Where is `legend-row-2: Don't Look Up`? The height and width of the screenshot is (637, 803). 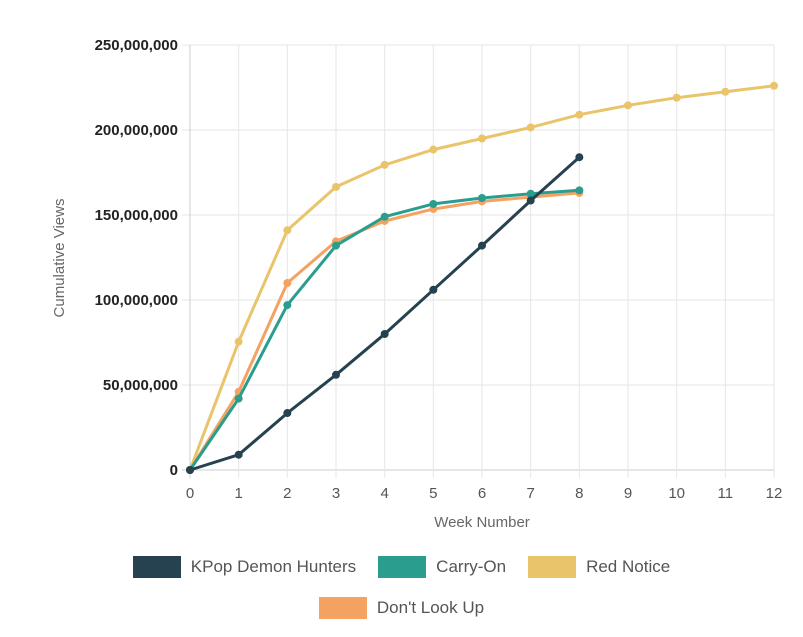 legend-row-2: Don't Look Up is located at coordinates (401, 608).